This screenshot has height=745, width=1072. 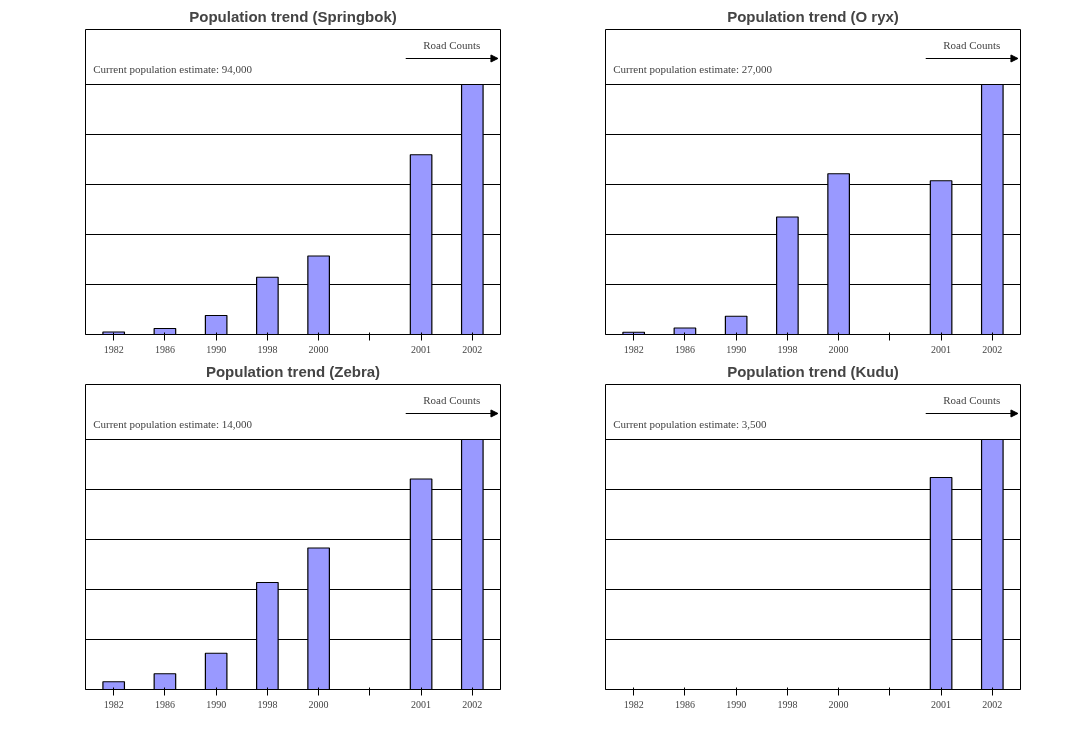 What do you see at coordinates (173, 69) in the screenshot?
I see `text: Current population estimate: 94,000` at bounding box center [173, 69].